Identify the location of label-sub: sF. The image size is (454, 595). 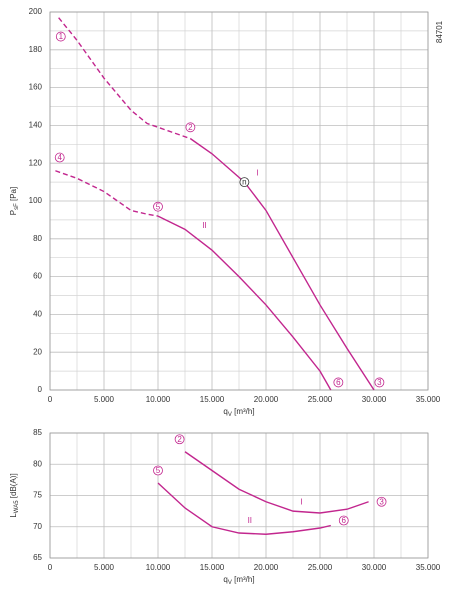
(17, 206).